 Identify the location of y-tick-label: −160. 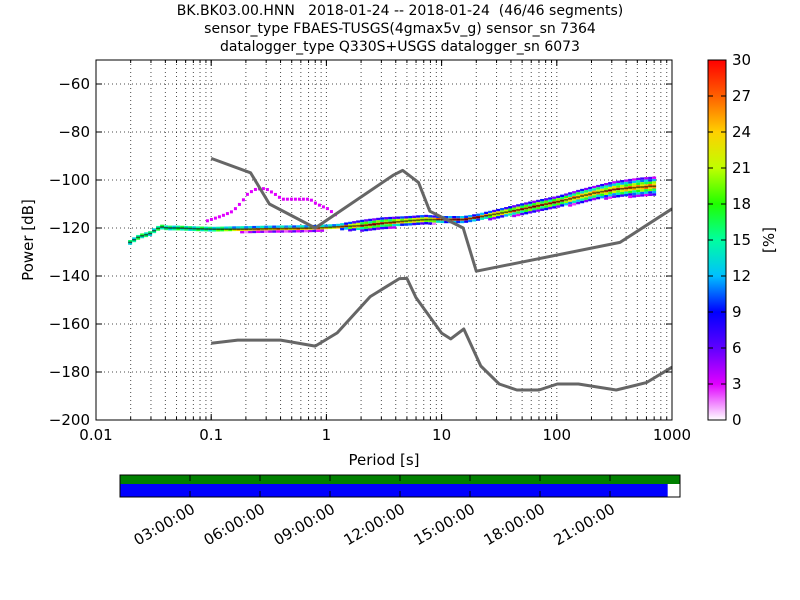
(69, 324).